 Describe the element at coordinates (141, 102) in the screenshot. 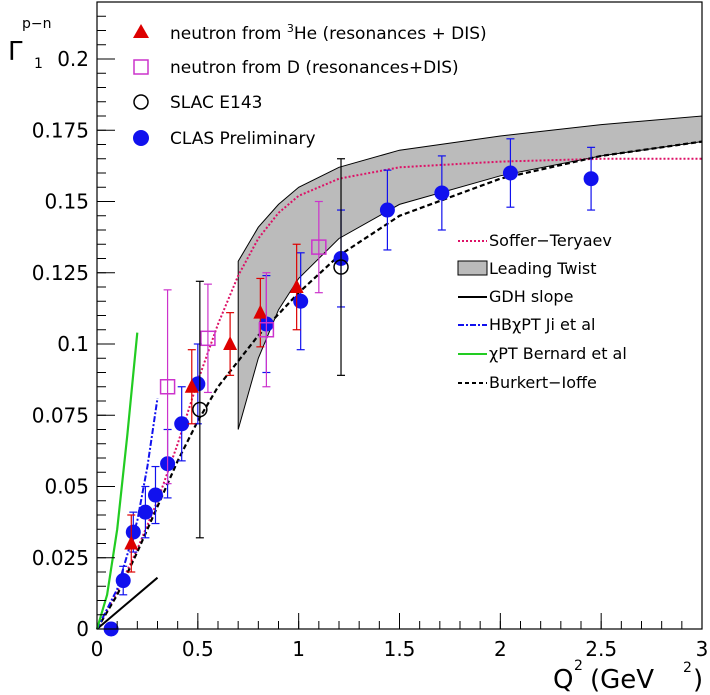

I see `legend-marker-open-circle` at that location.